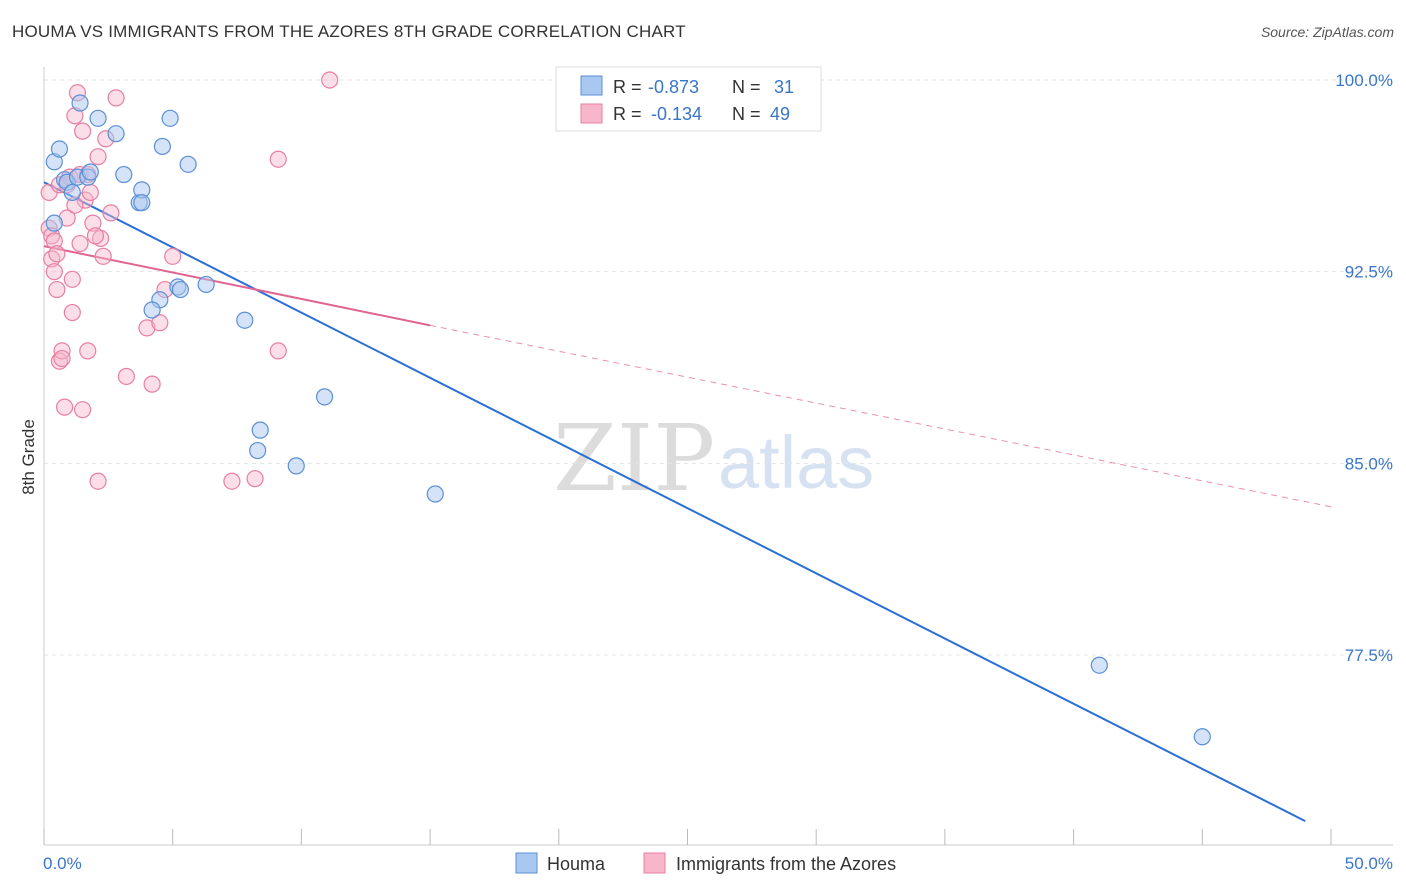  Describe the element at coordinates (576, 864) in the screenshot. I see `series-legend-label-houma: Houma` at that location.